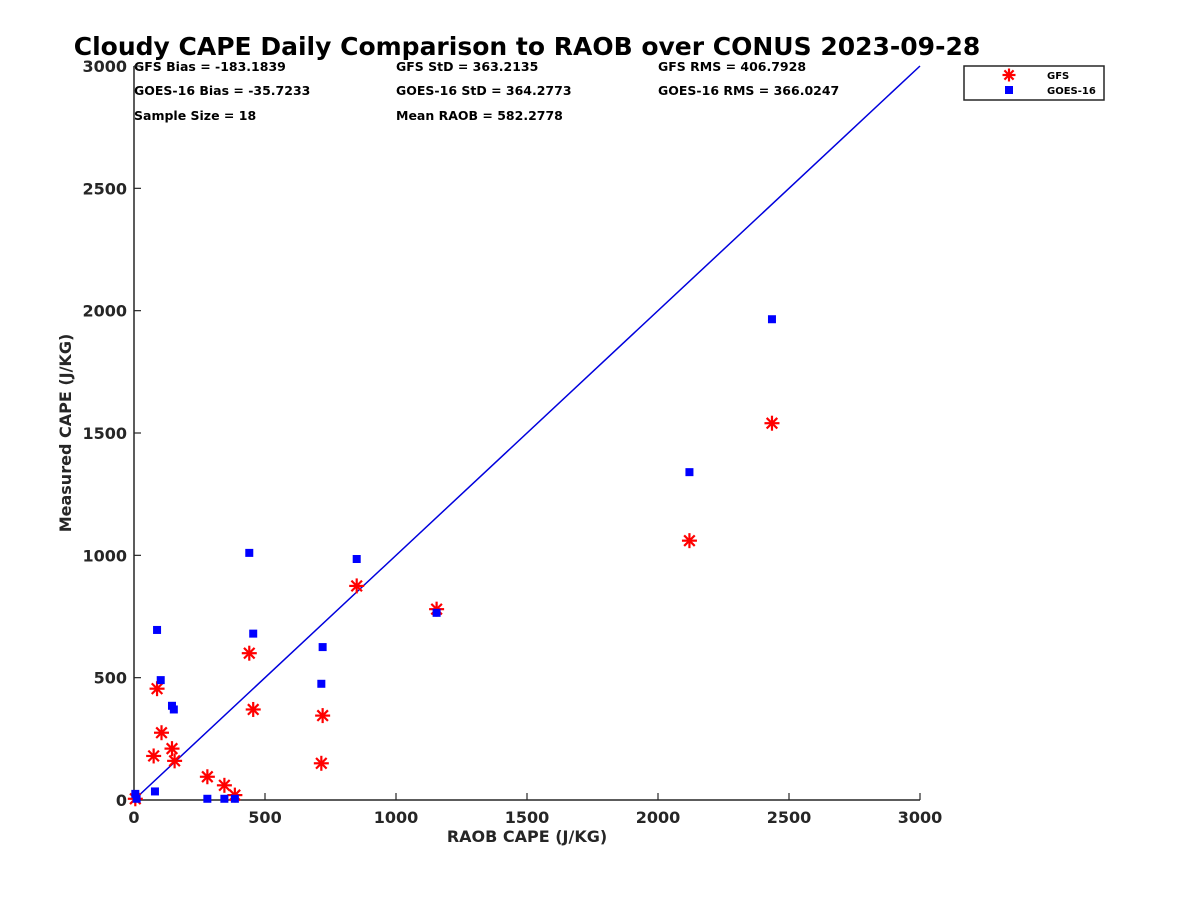  I want to click on legend-goes-label: GOES-16, so click(1071, 91).